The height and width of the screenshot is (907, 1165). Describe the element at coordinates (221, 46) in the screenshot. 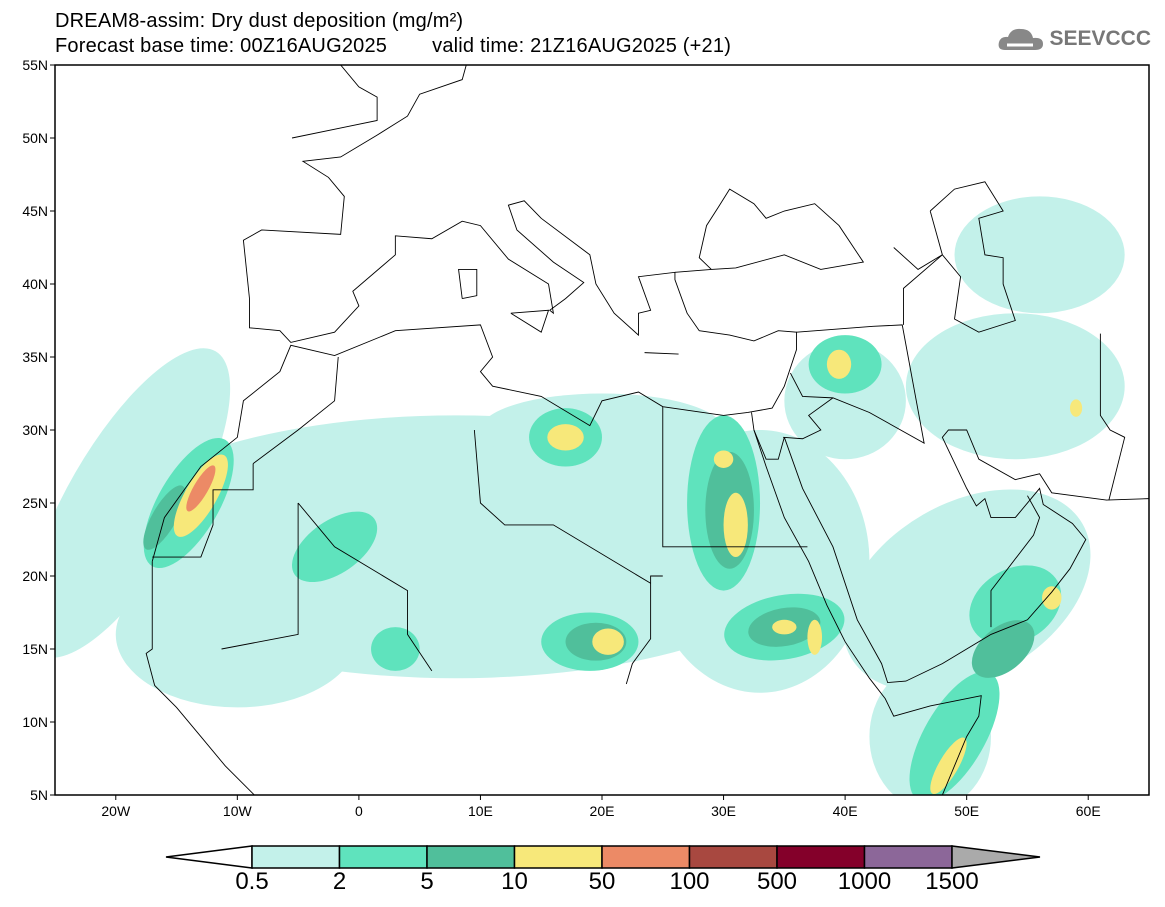

I see `base-time: Forecast base time: 00Z16AUG2025` at that location.